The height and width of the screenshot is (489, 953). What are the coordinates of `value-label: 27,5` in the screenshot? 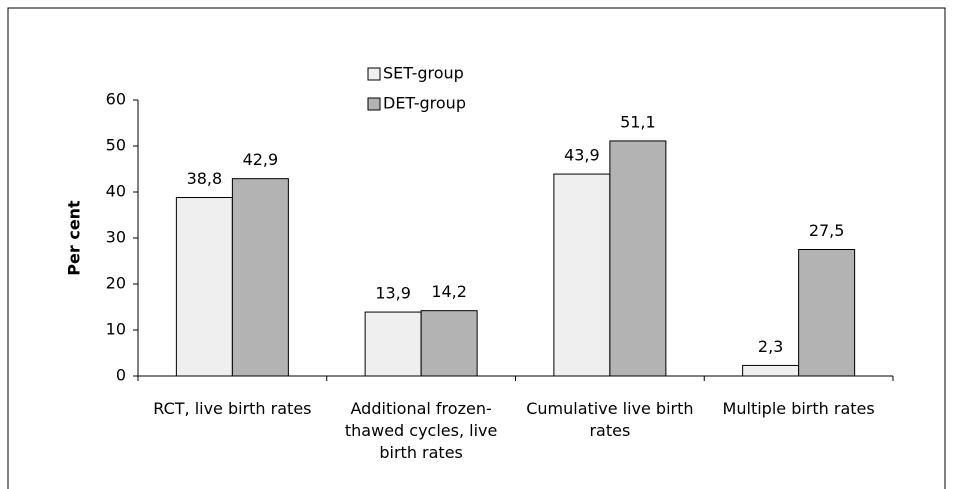 It's located at (827, 230).